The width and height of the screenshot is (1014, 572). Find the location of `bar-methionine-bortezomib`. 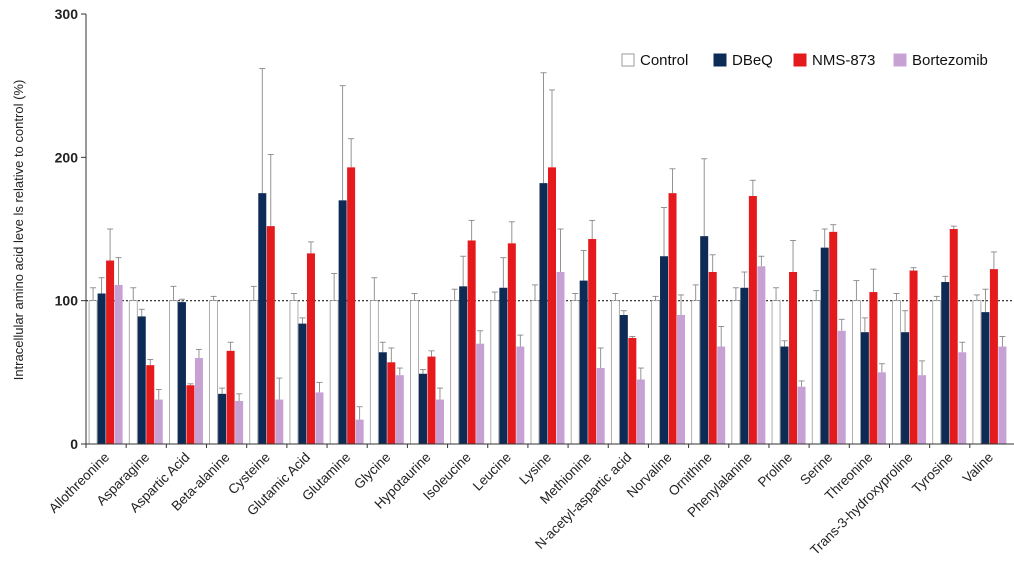

bar-methionine-bortezomib is located at coordinates (600, 406).